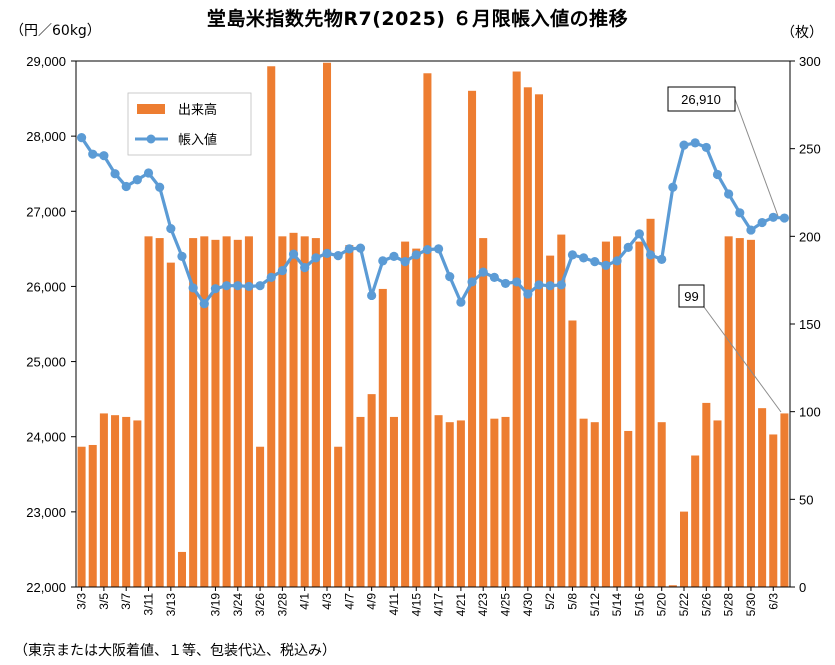  I want to click on right-tick-label: 50, so click(806, 499).